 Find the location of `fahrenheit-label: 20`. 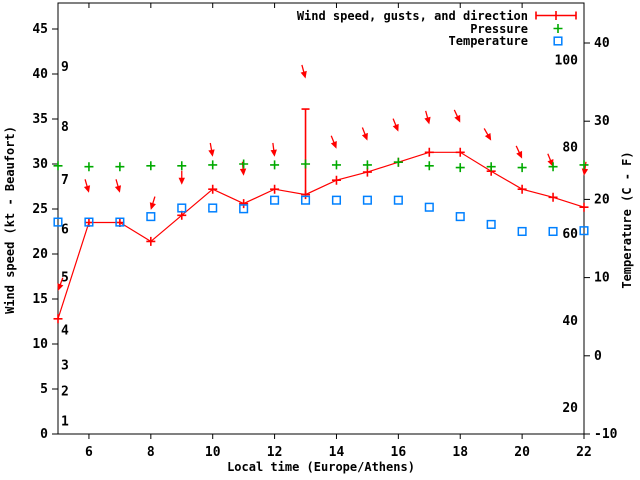

fahrenheit-label: 20 is located at coordinates (570, 408).